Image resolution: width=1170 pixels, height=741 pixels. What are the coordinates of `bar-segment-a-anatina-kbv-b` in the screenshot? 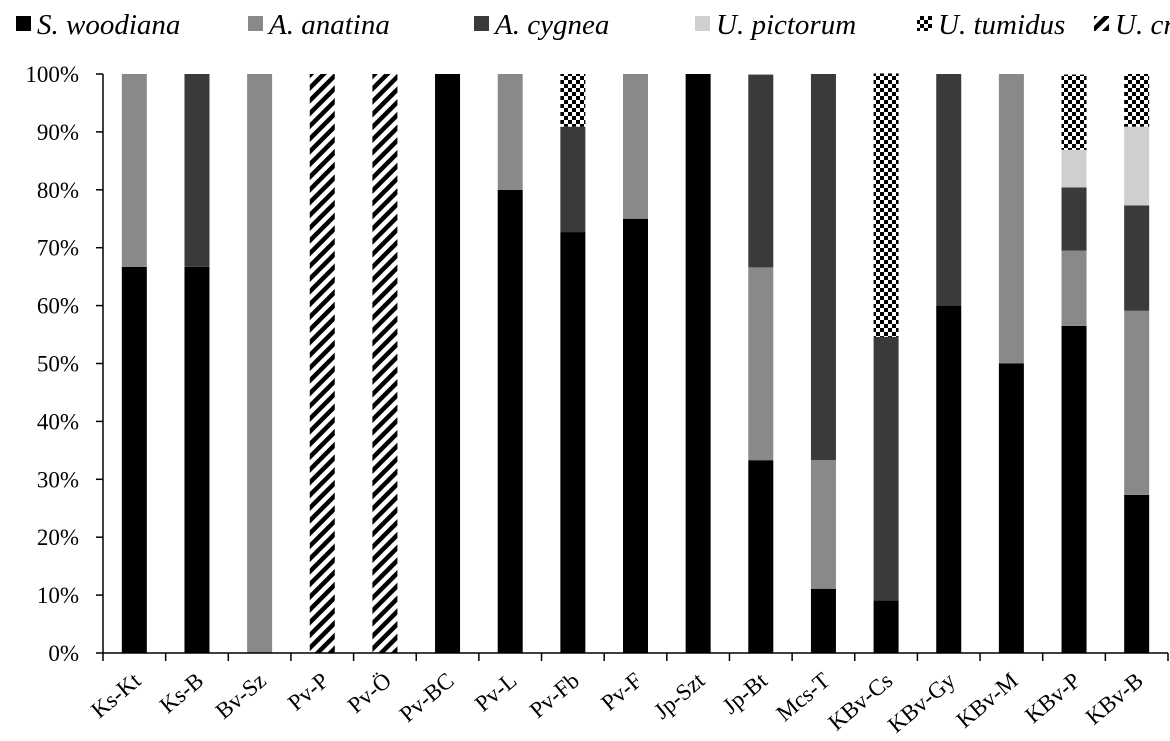 It's located at (1137, 402).